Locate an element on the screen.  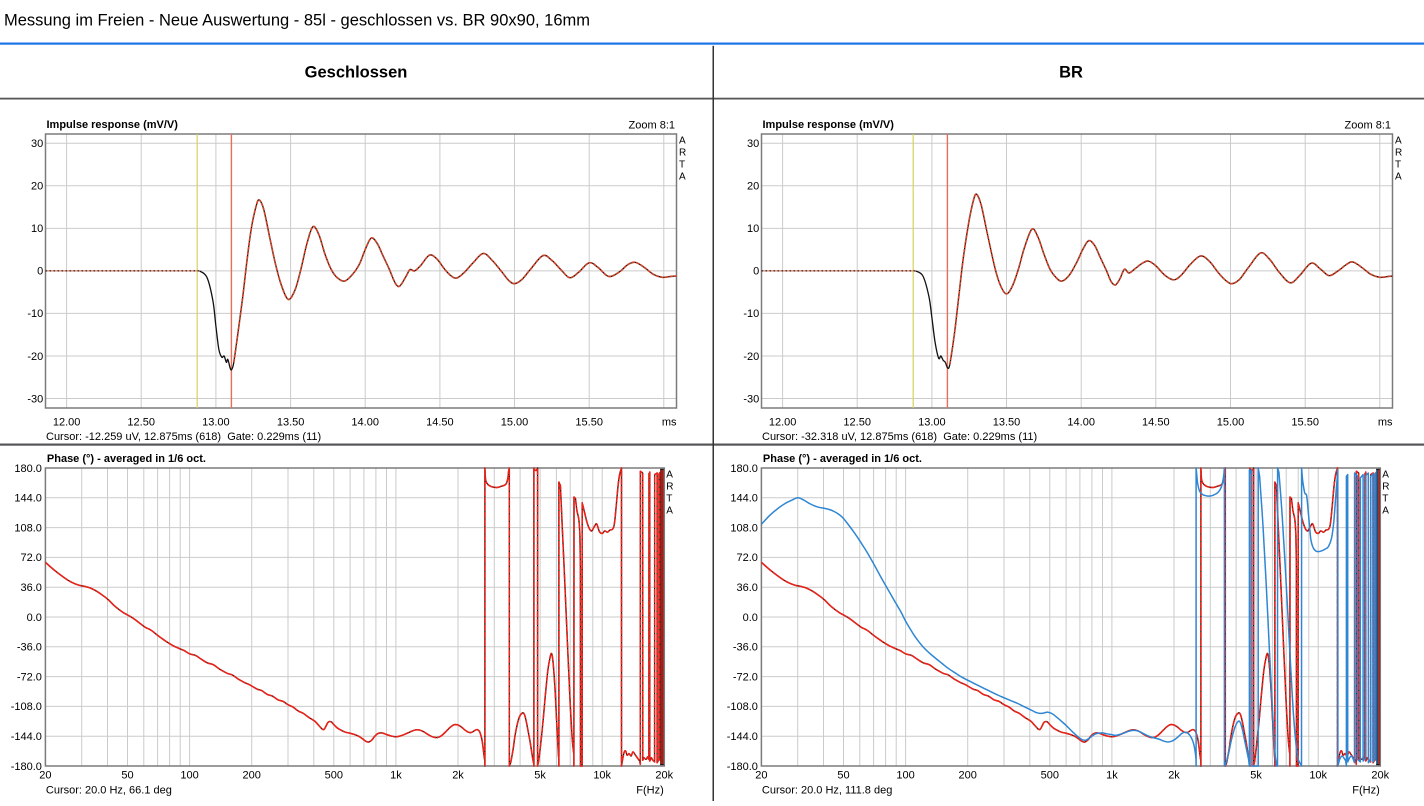
svg-text: BR is located at coordinates (1071, 73).